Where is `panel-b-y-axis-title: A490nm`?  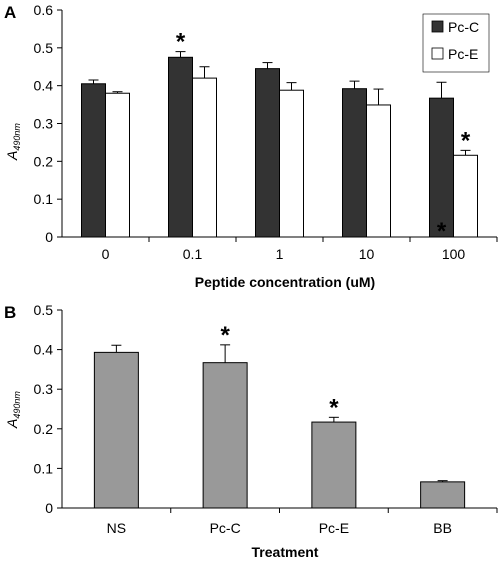 panel-b-y-axis-title: A490nm is located at coordinates (13, 410).